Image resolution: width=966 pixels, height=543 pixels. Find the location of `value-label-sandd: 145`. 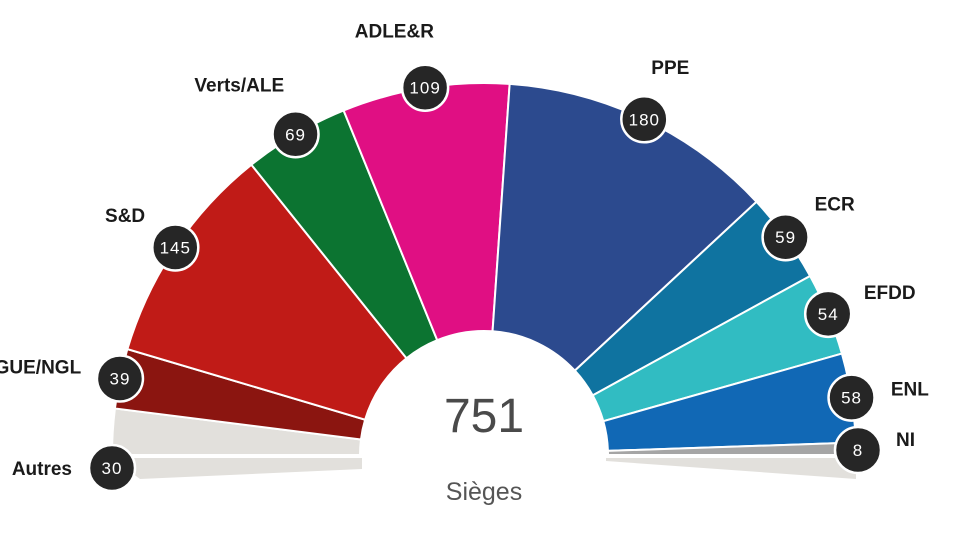

value-label-sandd: 145 is located at coordinates (175, 247).